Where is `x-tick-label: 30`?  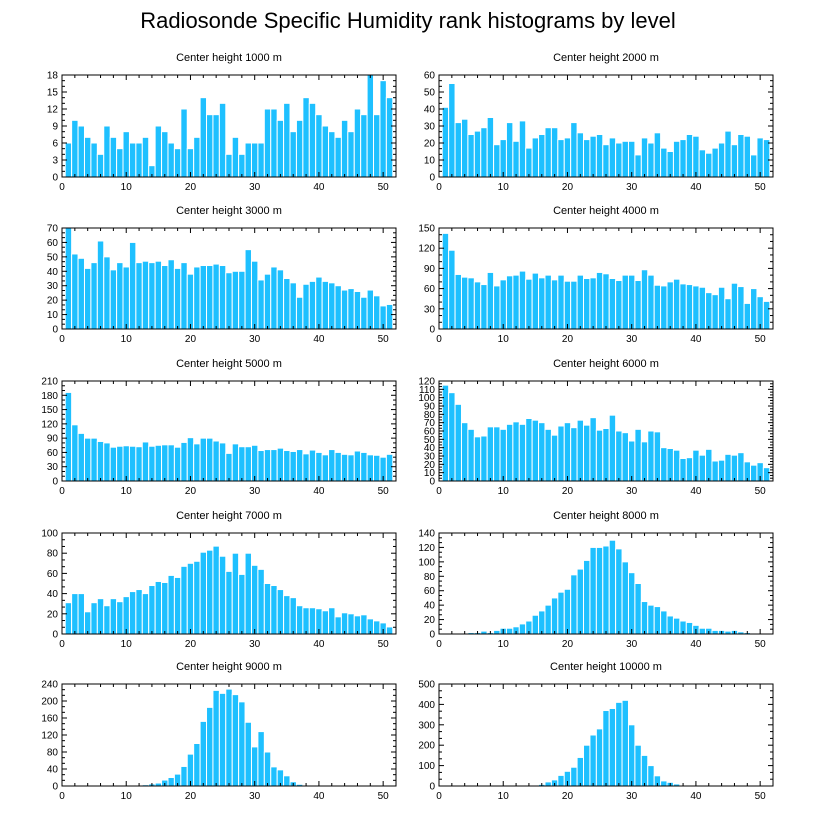
x-tick-label: 30 is located at coordinates (255, 339).